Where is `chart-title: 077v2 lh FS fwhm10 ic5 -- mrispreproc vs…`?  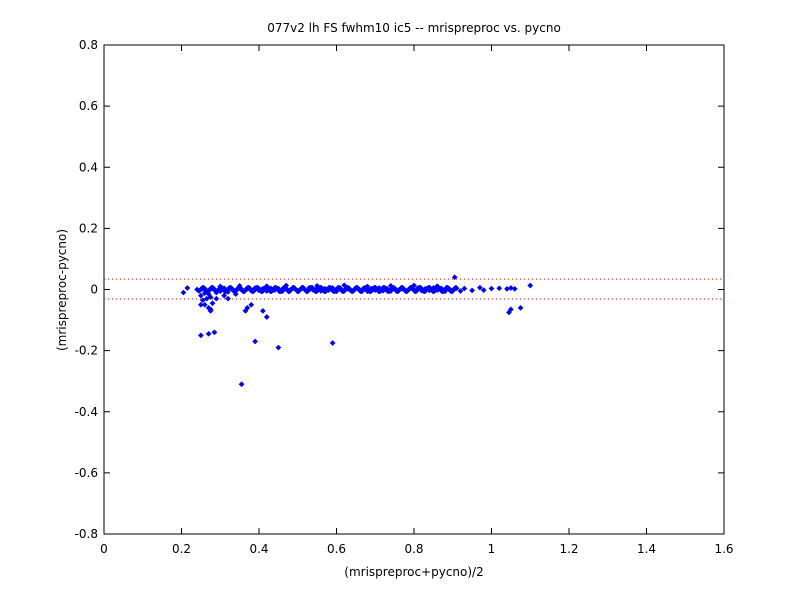 chart-title: 077v2 lh FS fwhm10 ic5 -- mrispreproc vs… is located at coordinates (414, 28).